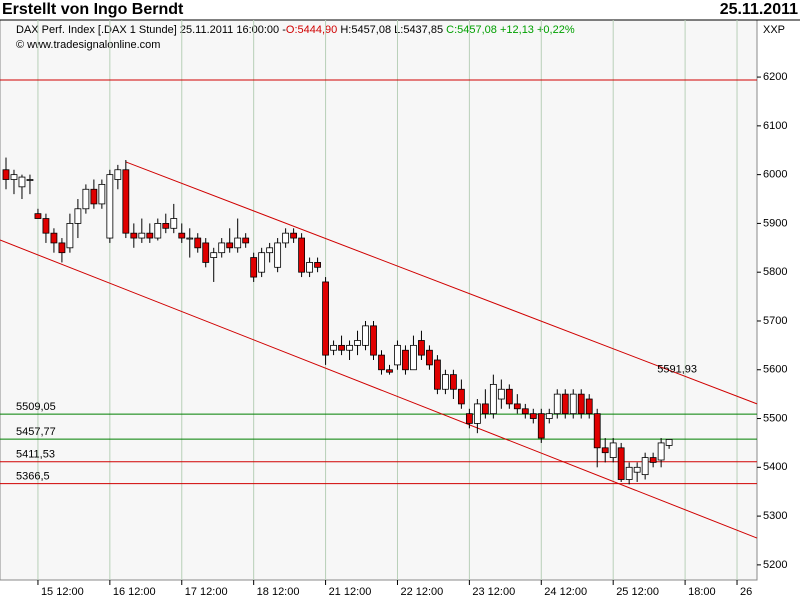 The image size is (800, 600). I want to click on y-tick-label: 5900, so click(775, 223).